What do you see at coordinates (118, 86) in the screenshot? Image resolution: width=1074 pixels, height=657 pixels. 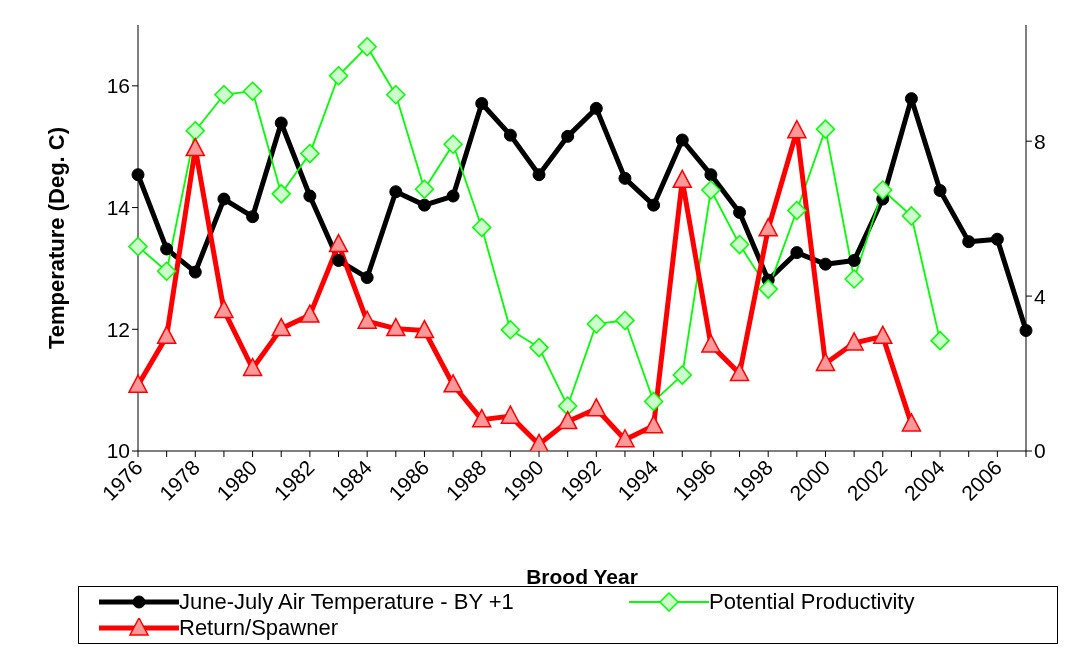 I see `y-tick-label: 16` at bounding box center [118, 86].